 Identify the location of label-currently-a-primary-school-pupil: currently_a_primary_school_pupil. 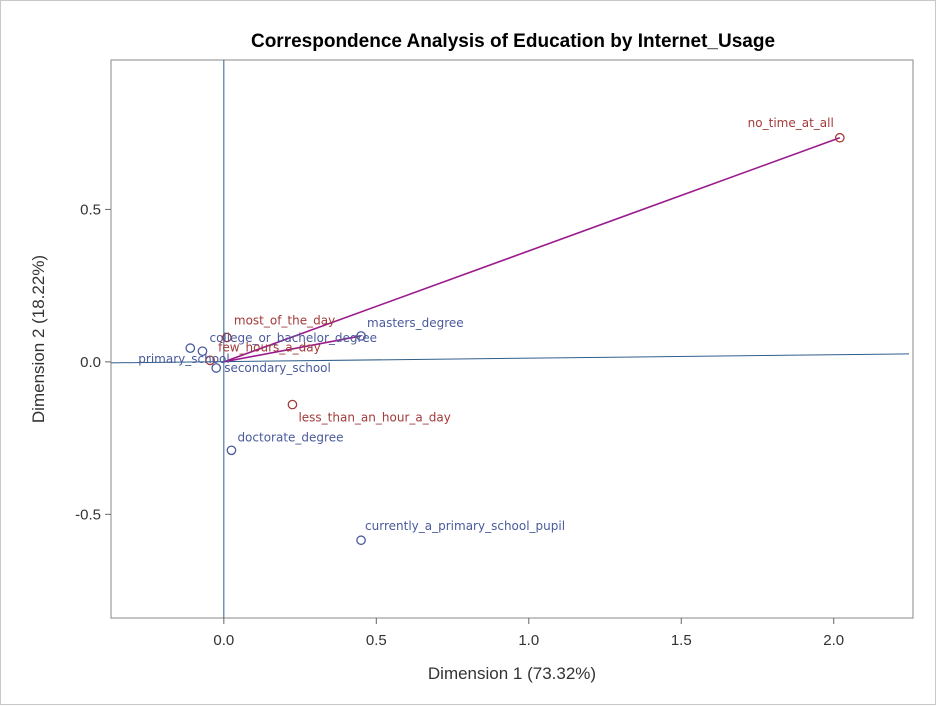
(465, 526).